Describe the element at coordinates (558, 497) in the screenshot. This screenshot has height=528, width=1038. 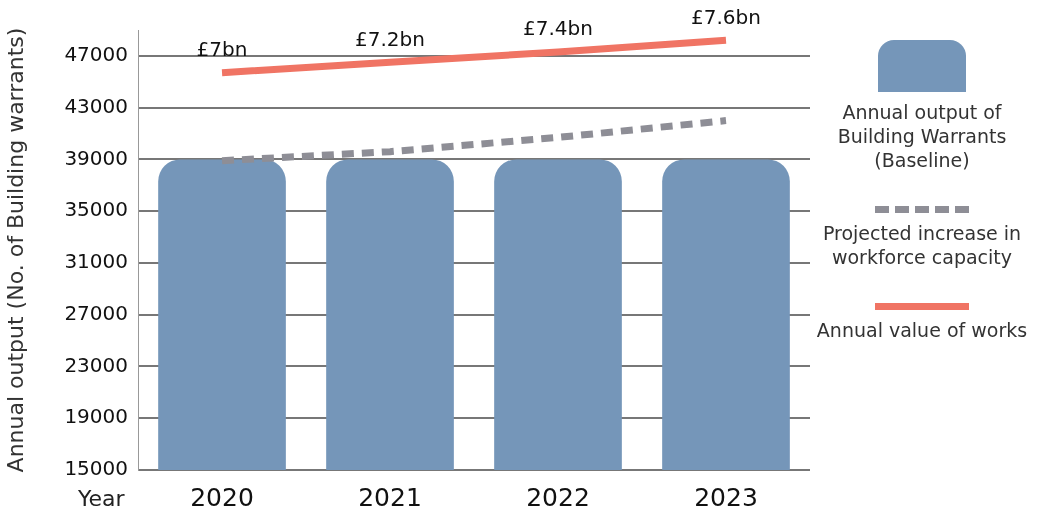
I see `x-tick-label: 2022` at that location.